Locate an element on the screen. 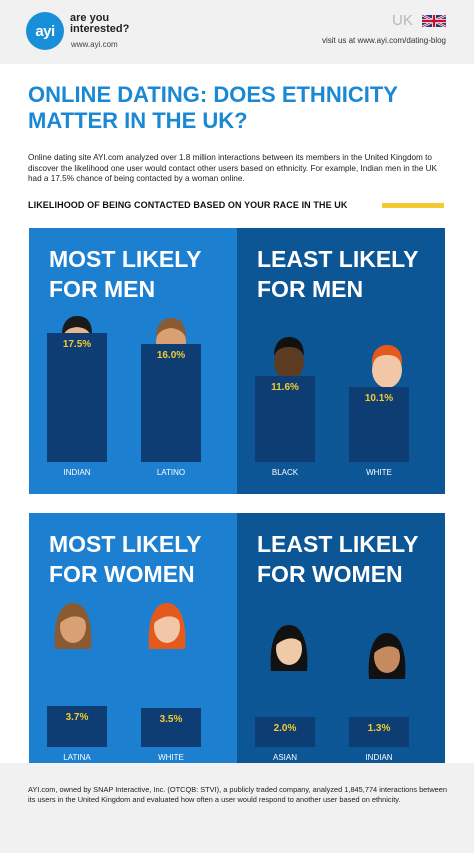 The image size is (474, 853). value-label: 10.1% is located at coordinates (379, 399).